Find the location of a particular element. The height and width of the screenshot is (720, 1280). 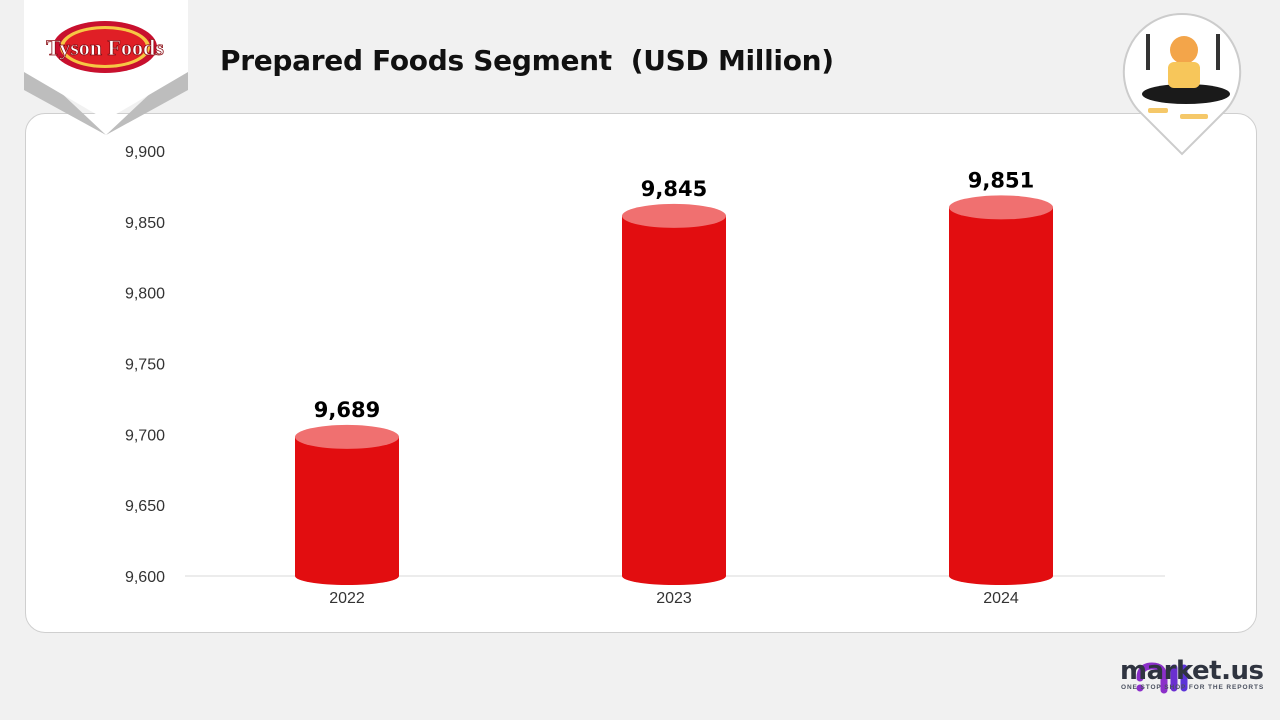

x-tick-label: 2023 is located at coordinates (674, 598).